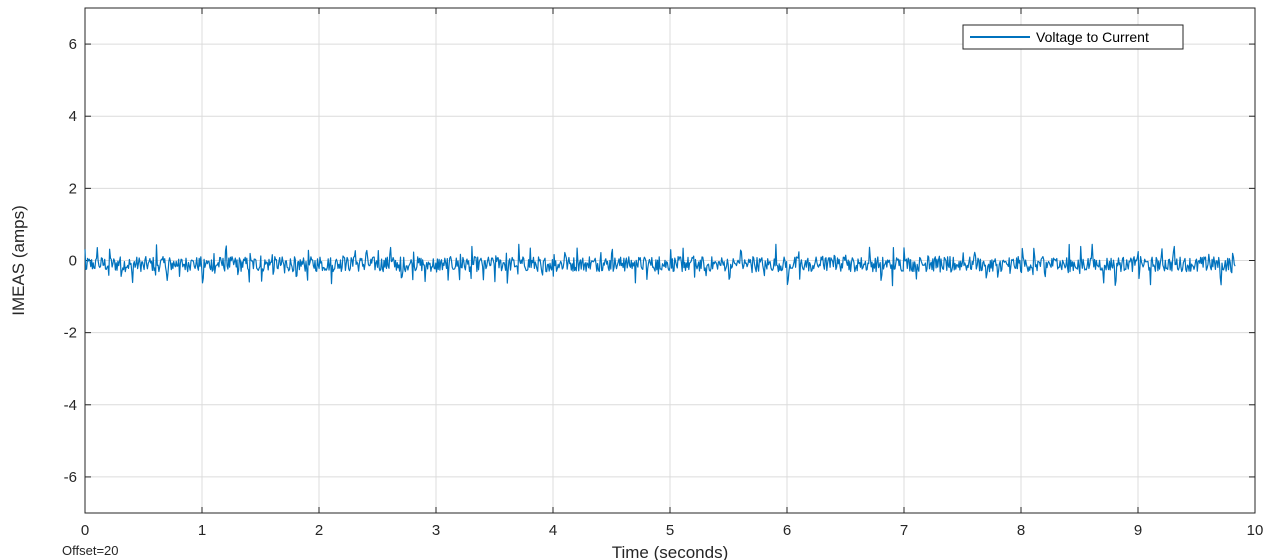 Image resolution: width=1269 pixels, height=560 pixels. What do you see at coordinates (904, 530) in the screenshot?
I see `x-tick-label: 7` at bounding box center [904, 530].